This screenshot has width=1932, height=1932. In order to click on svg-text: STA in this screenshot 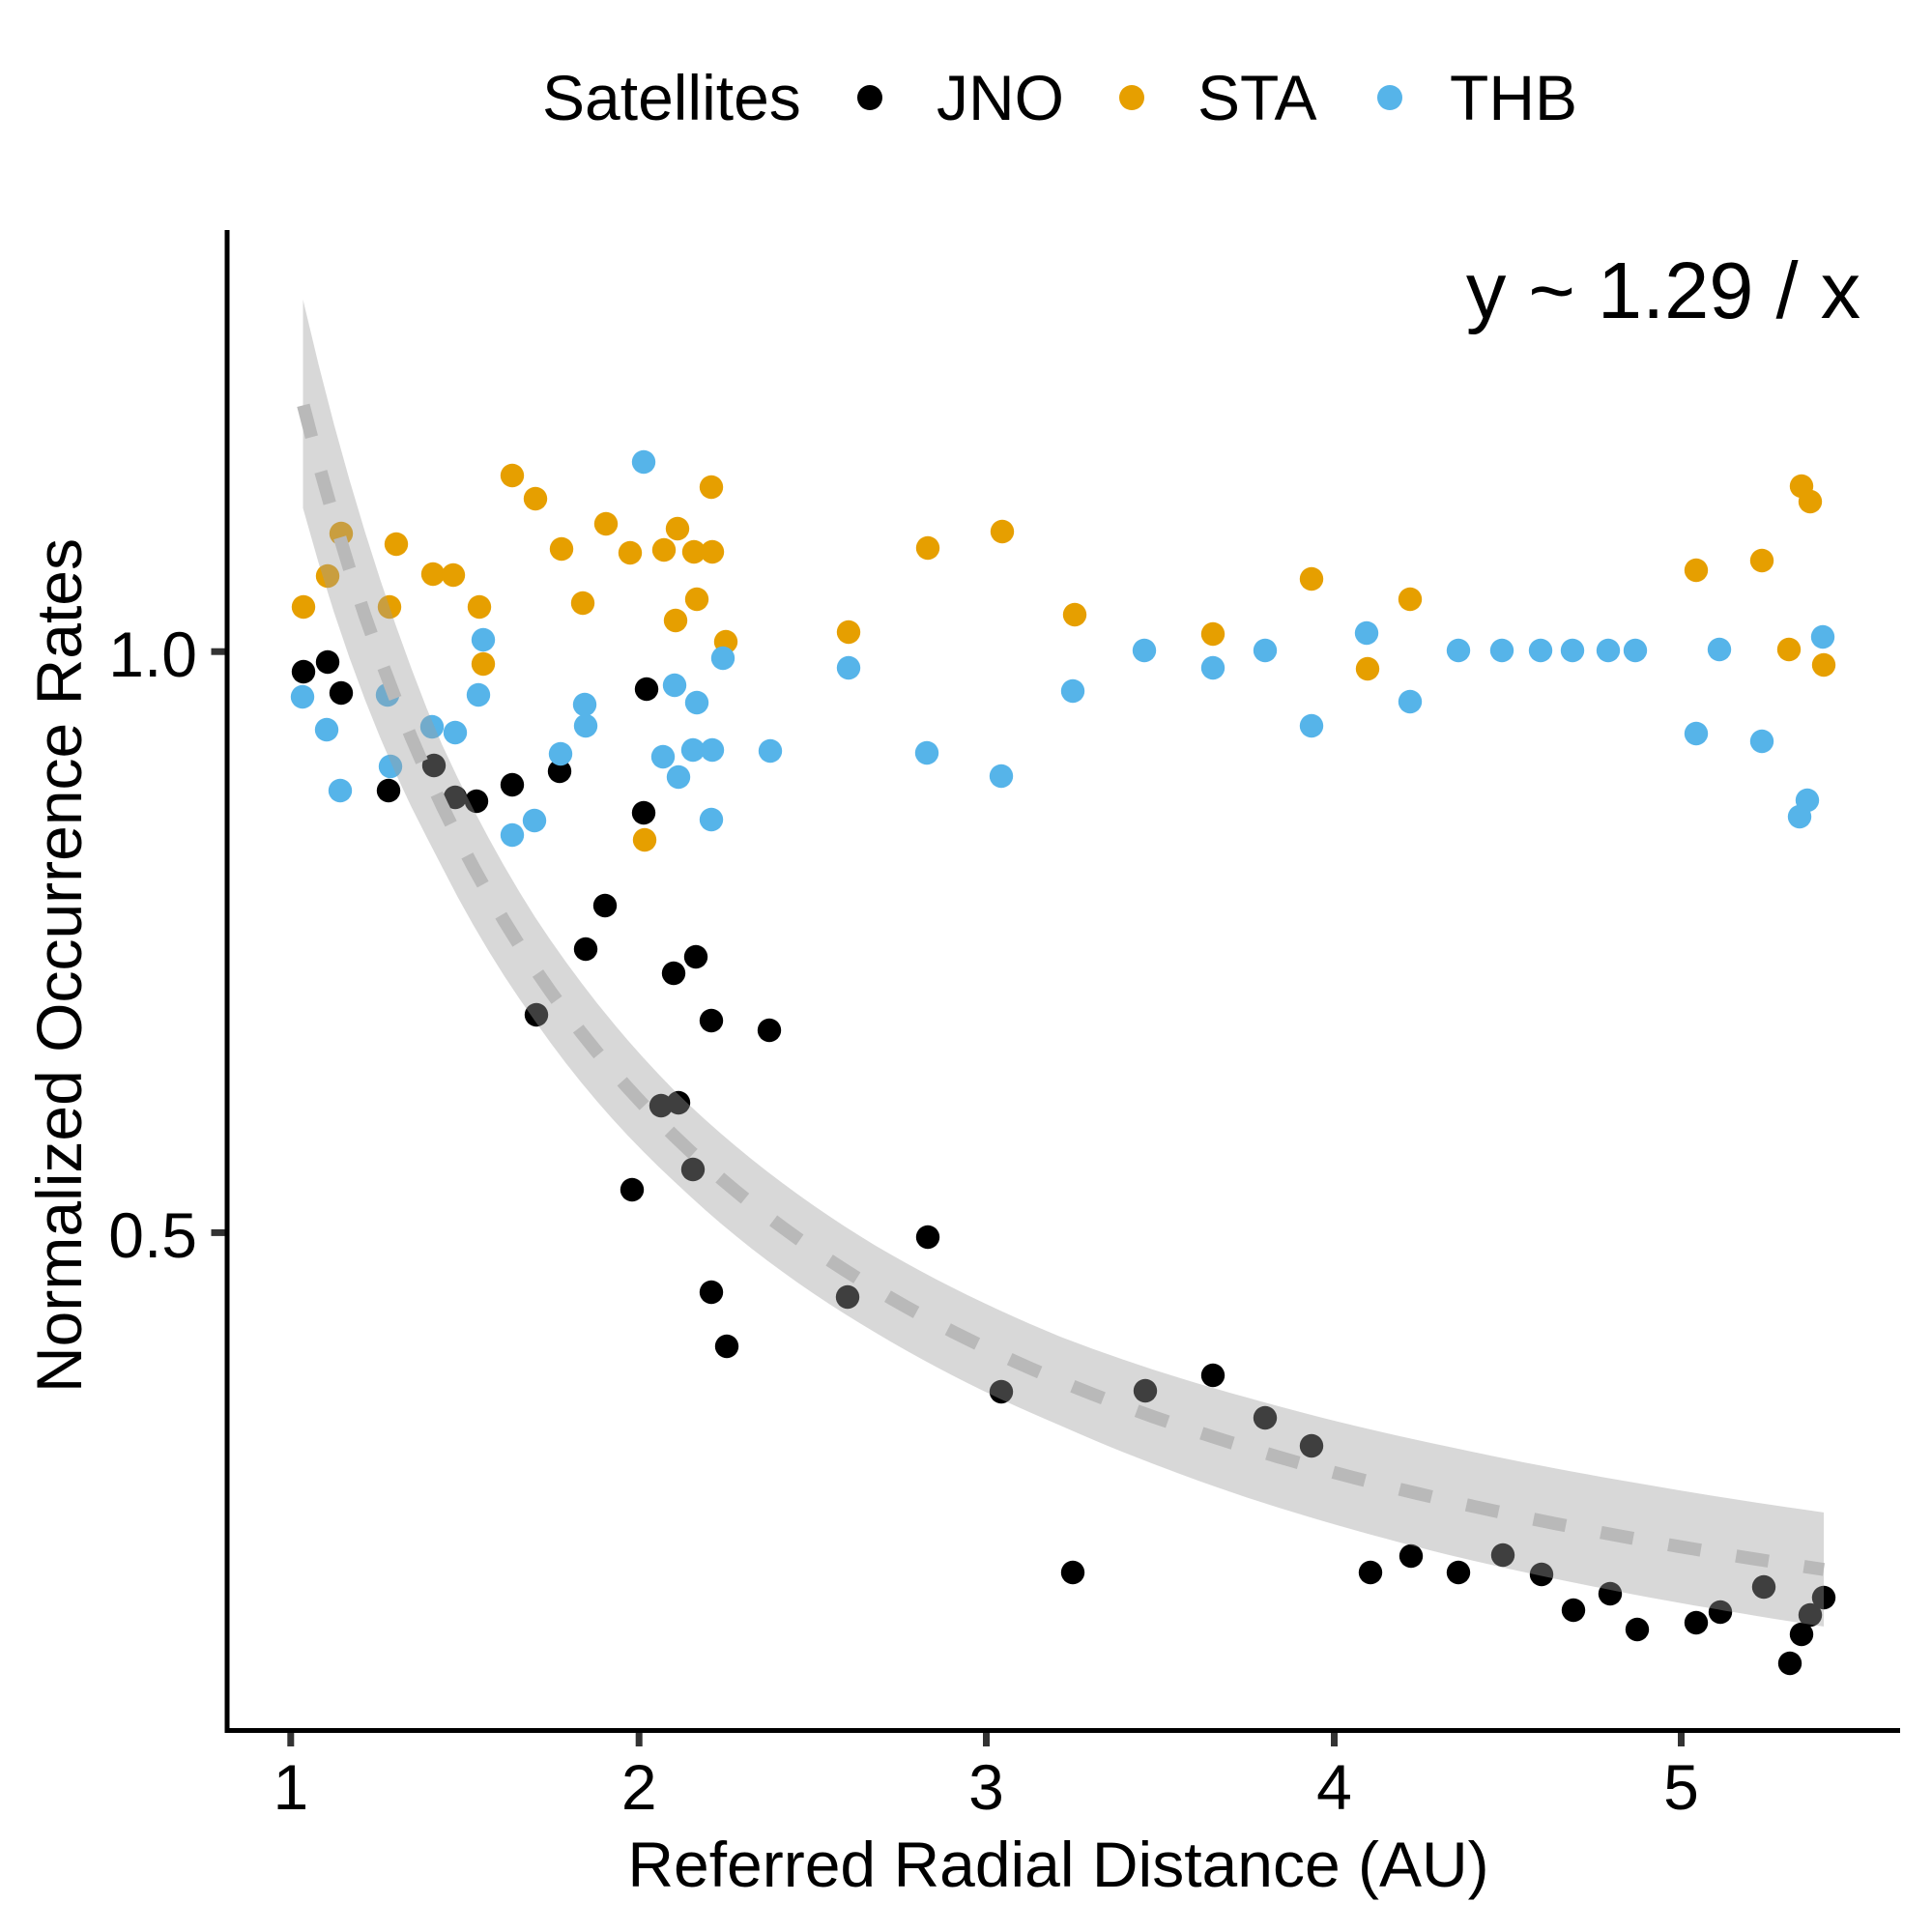, I will do `click(1256, 97)`.